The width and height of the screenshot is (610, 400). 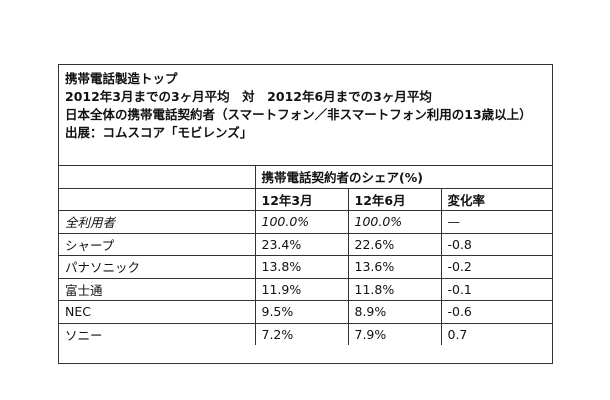 I want to click on table-row: 富士通 11.9% 11.8% -0.1, so click(x=305, y=289).